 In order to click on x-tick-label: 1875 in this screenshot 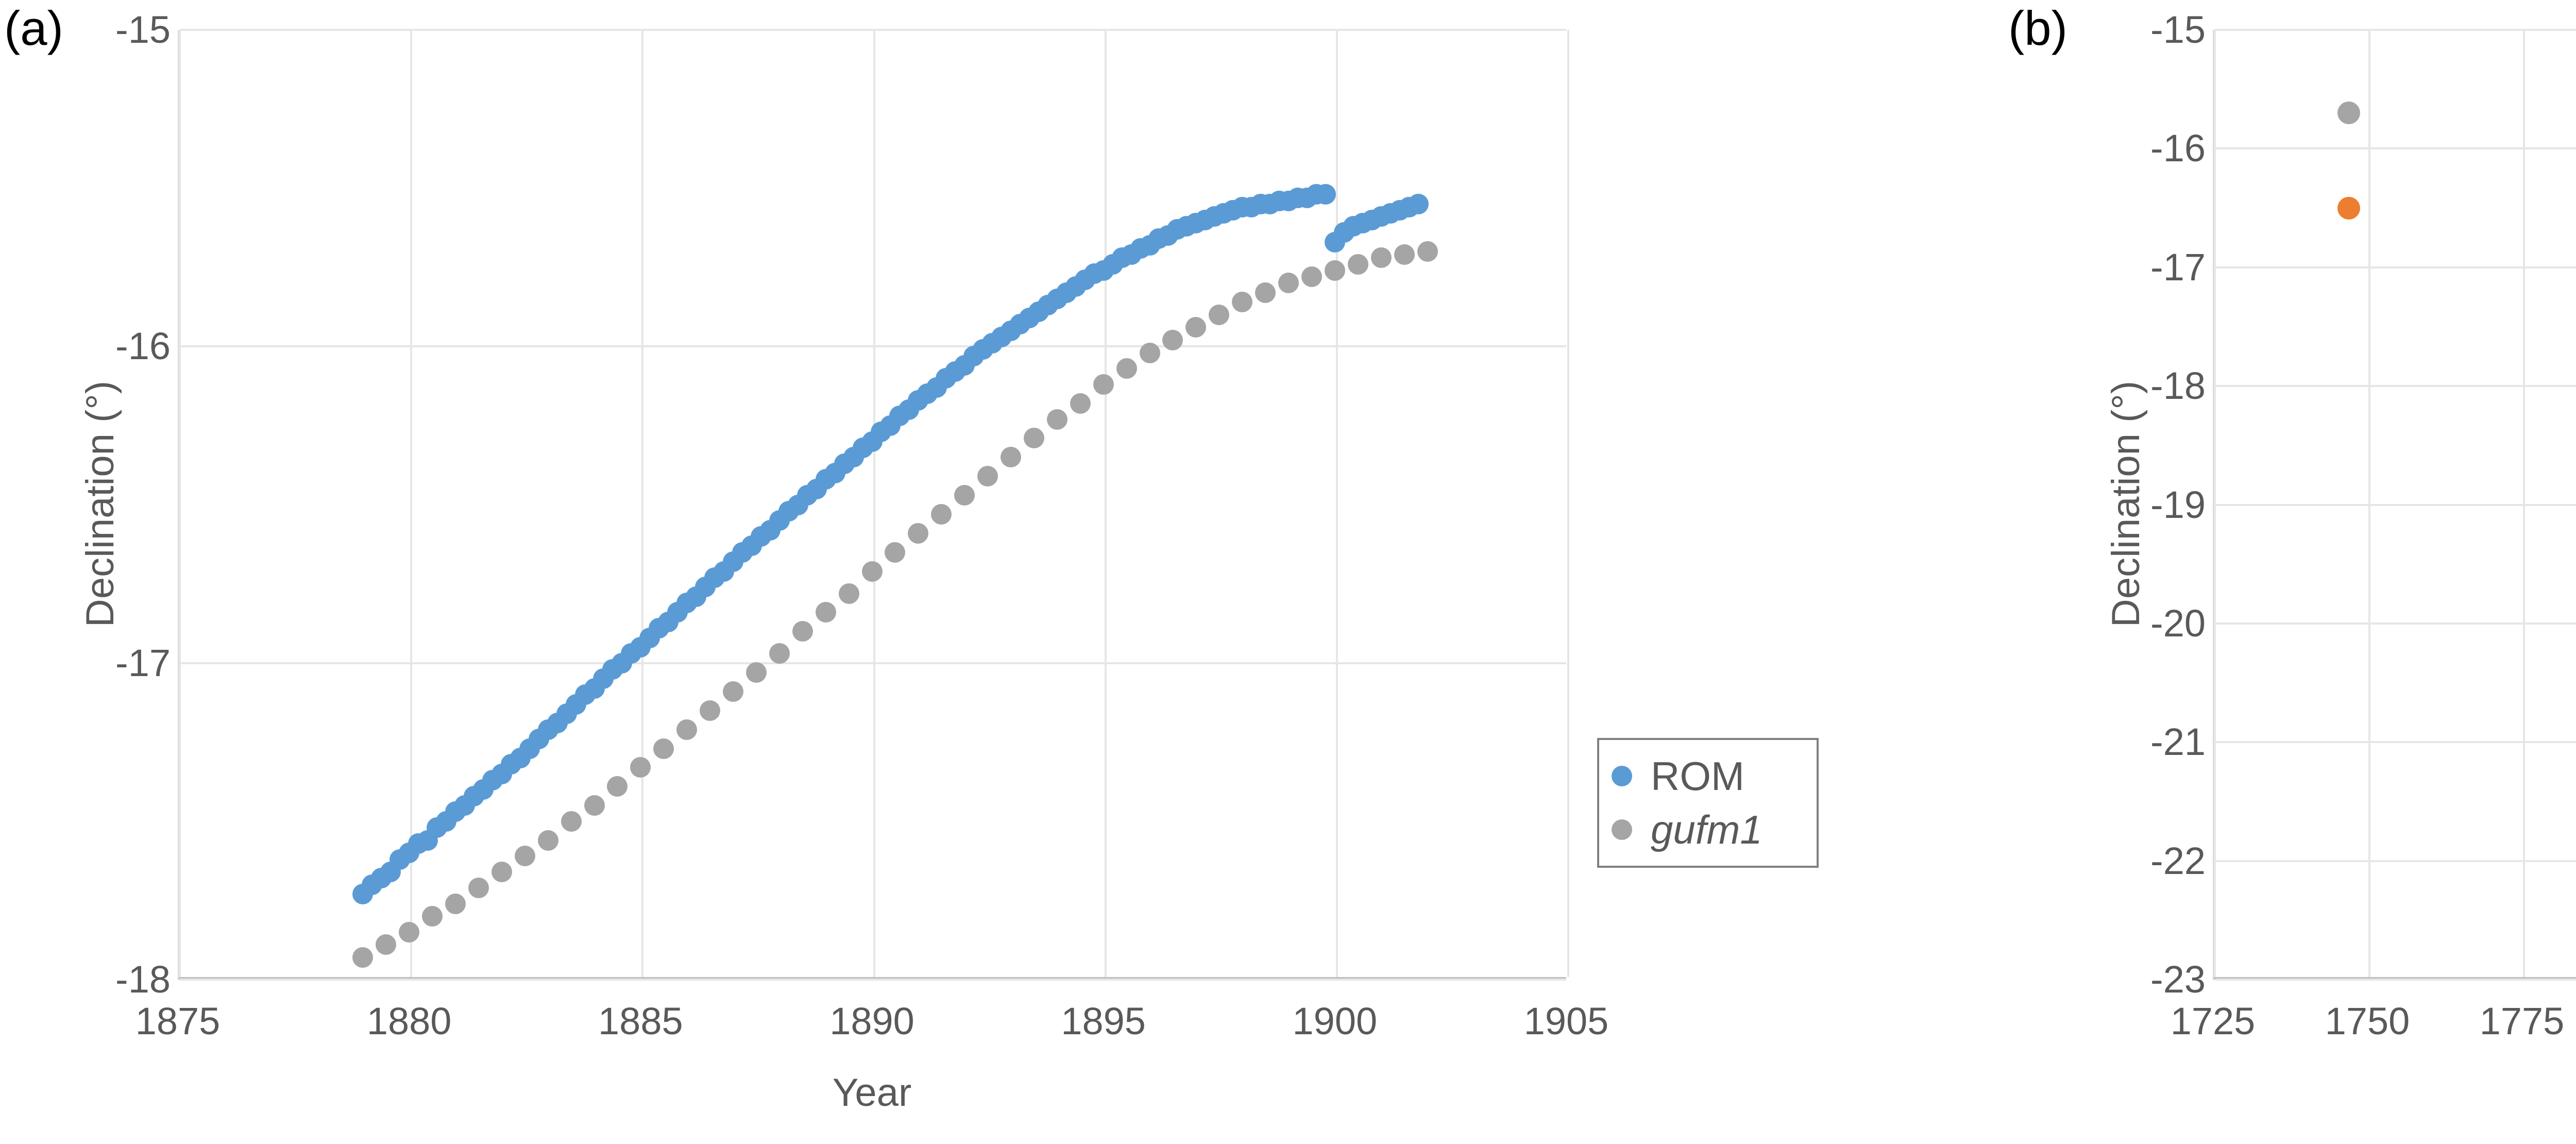, I will do `click(178, 1021)`.